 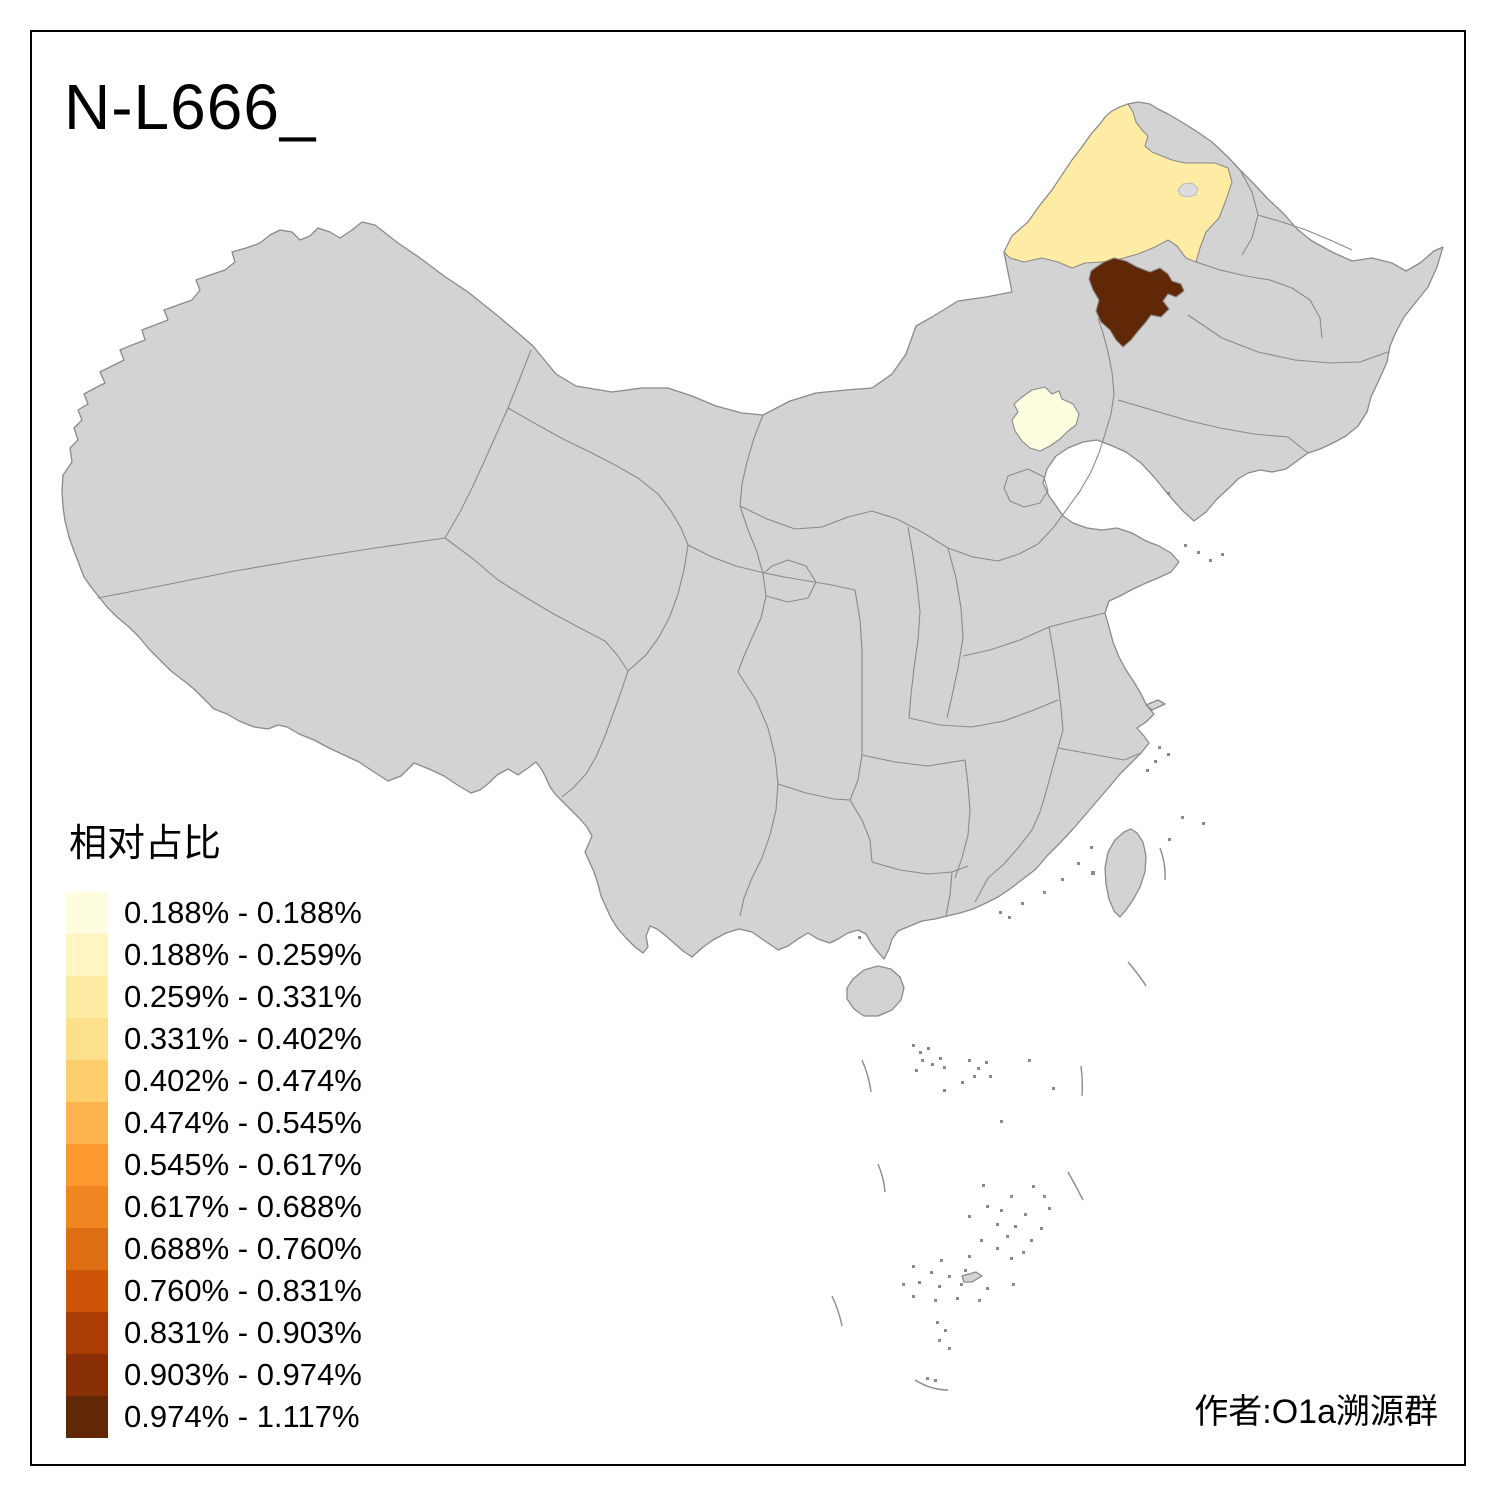 I want to click on legend-item: 0.474% - 0.545%, so click(x=214, y=1123).